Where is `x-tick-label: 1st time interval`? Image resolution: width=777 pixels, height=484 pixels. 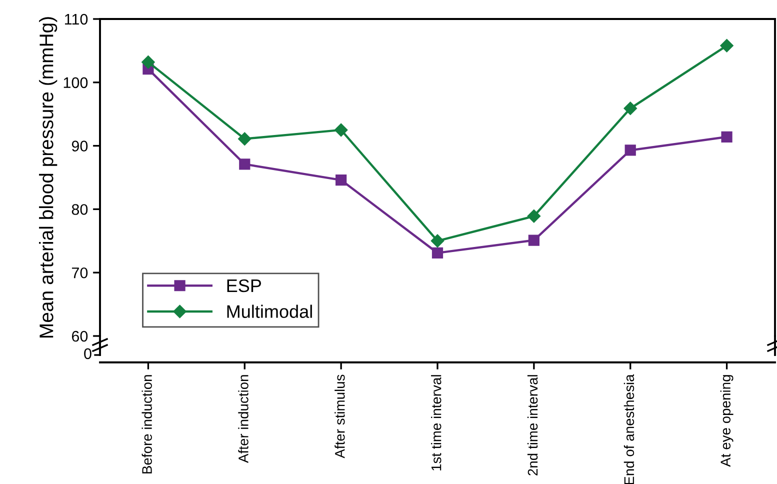
x-tick-label: 1st time interval is located at coordinates (436, 422).